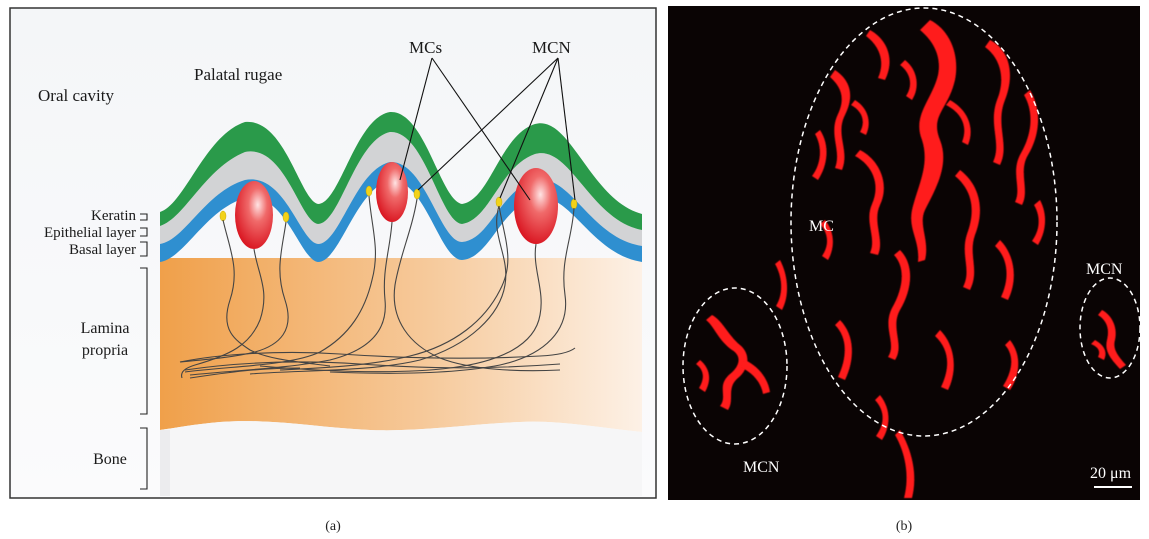  Describe the element at coordinates (144, 458) in the screenshot. I see `bone-bracket` at that location.